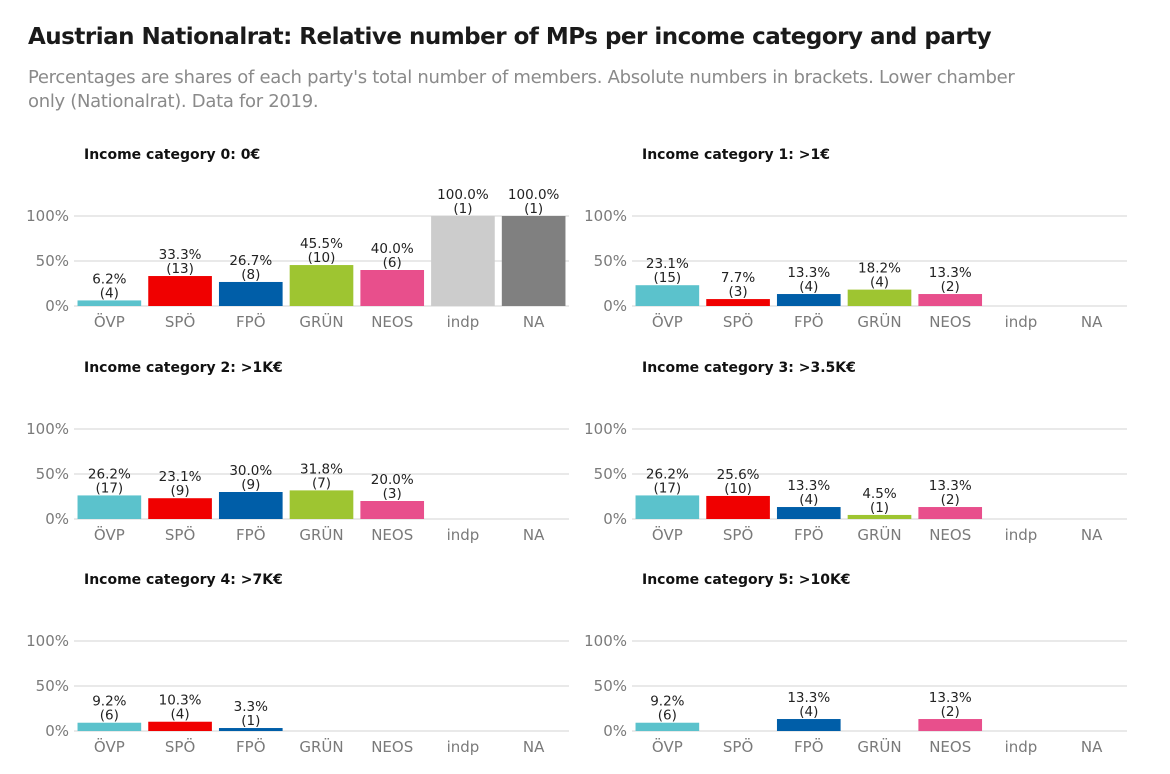 The image size is (1170, 774). What do you see at coordinates (738, 278) in the screenshot?
I see `data-label-pct: 7.7%` at bounding box center [738, 278].